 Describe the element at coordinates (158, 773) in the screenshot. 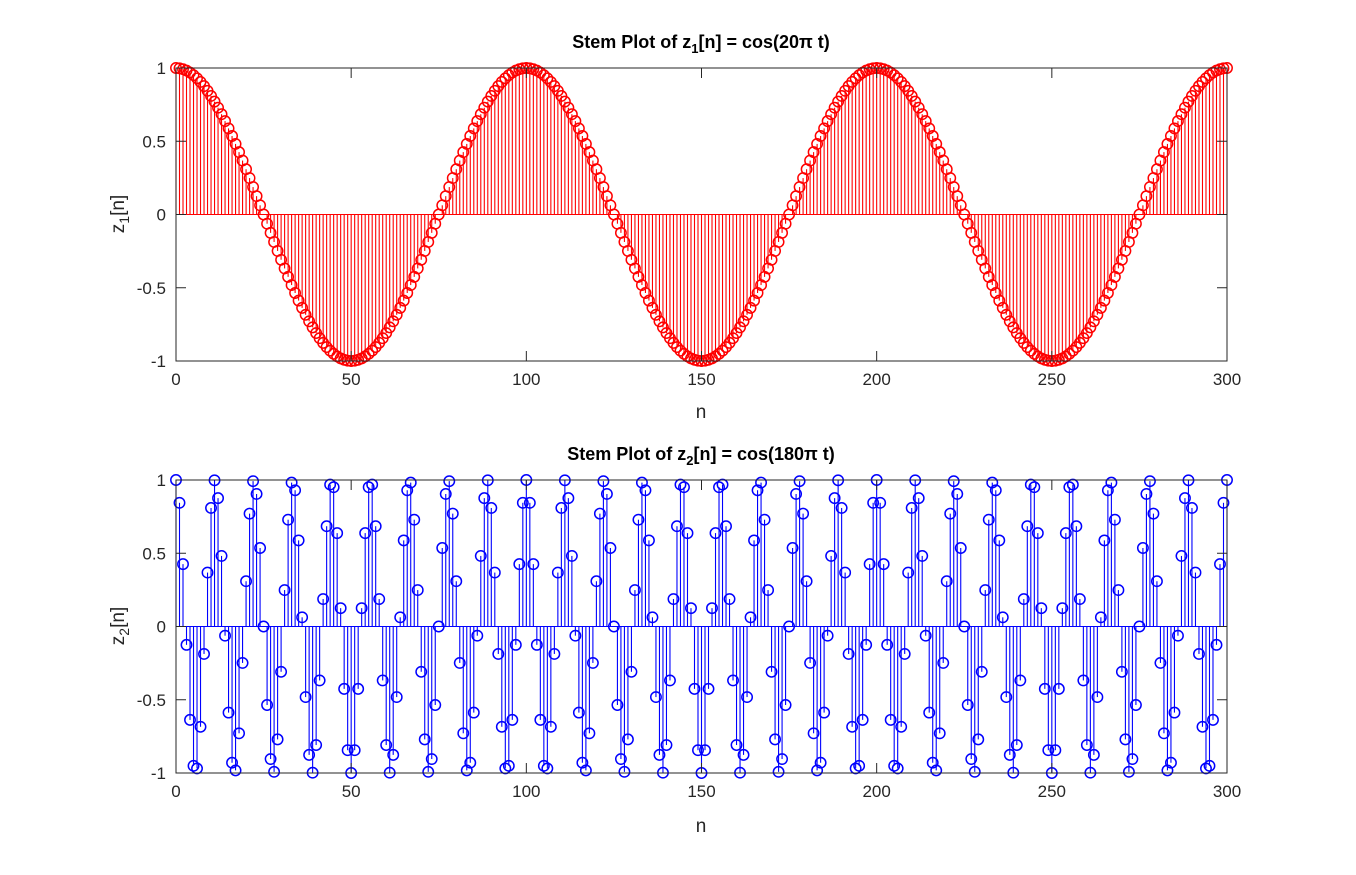

I see `y-tick-label: -1` at that location.